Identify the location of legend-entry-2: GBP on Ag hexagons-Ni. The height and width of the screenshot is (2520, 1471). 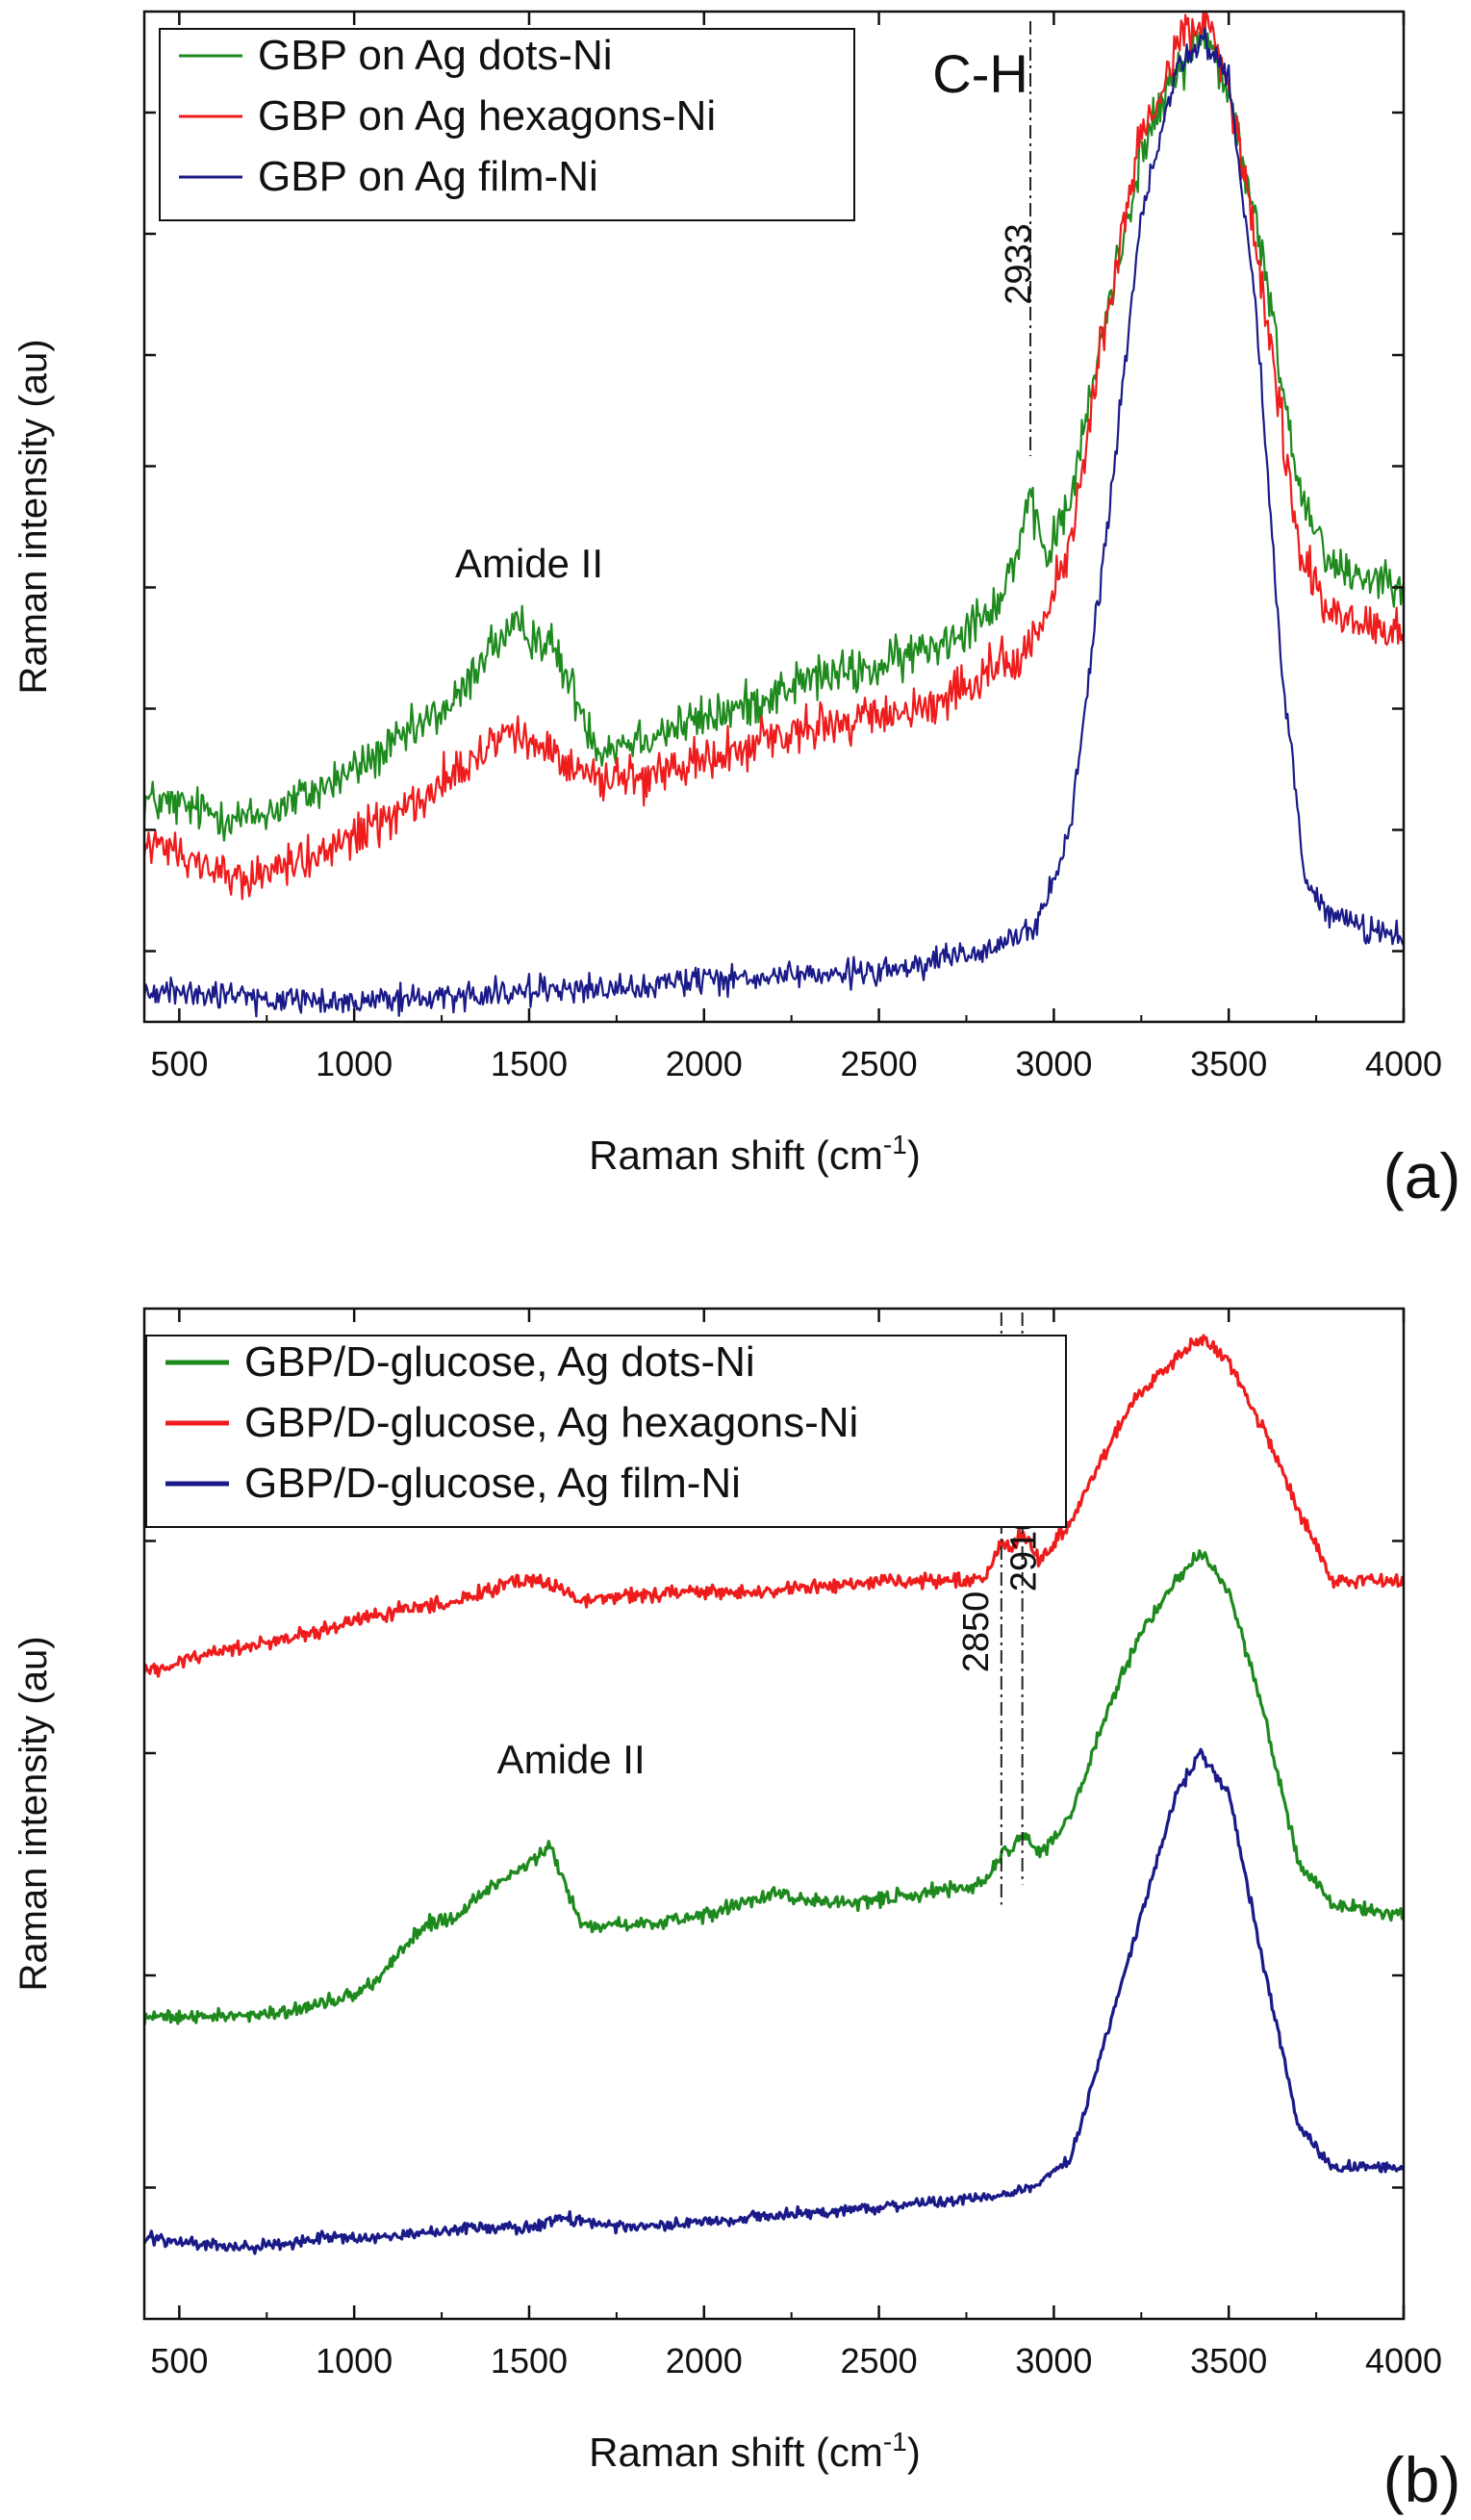
(487, 116).